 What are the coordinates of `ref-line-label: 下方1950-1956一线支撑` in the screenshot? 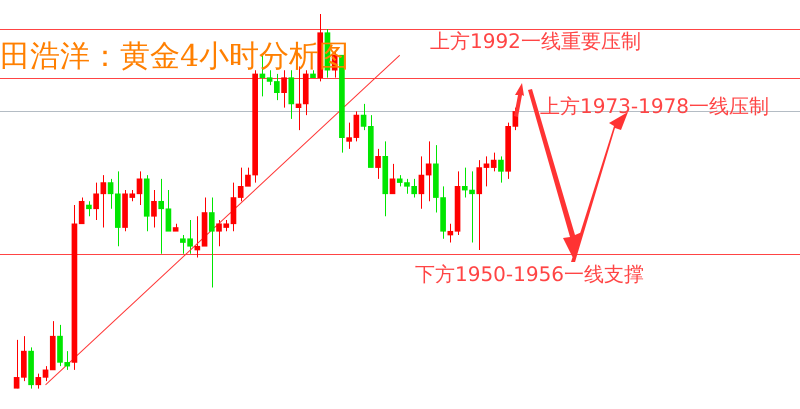 It's located at (529, 274).